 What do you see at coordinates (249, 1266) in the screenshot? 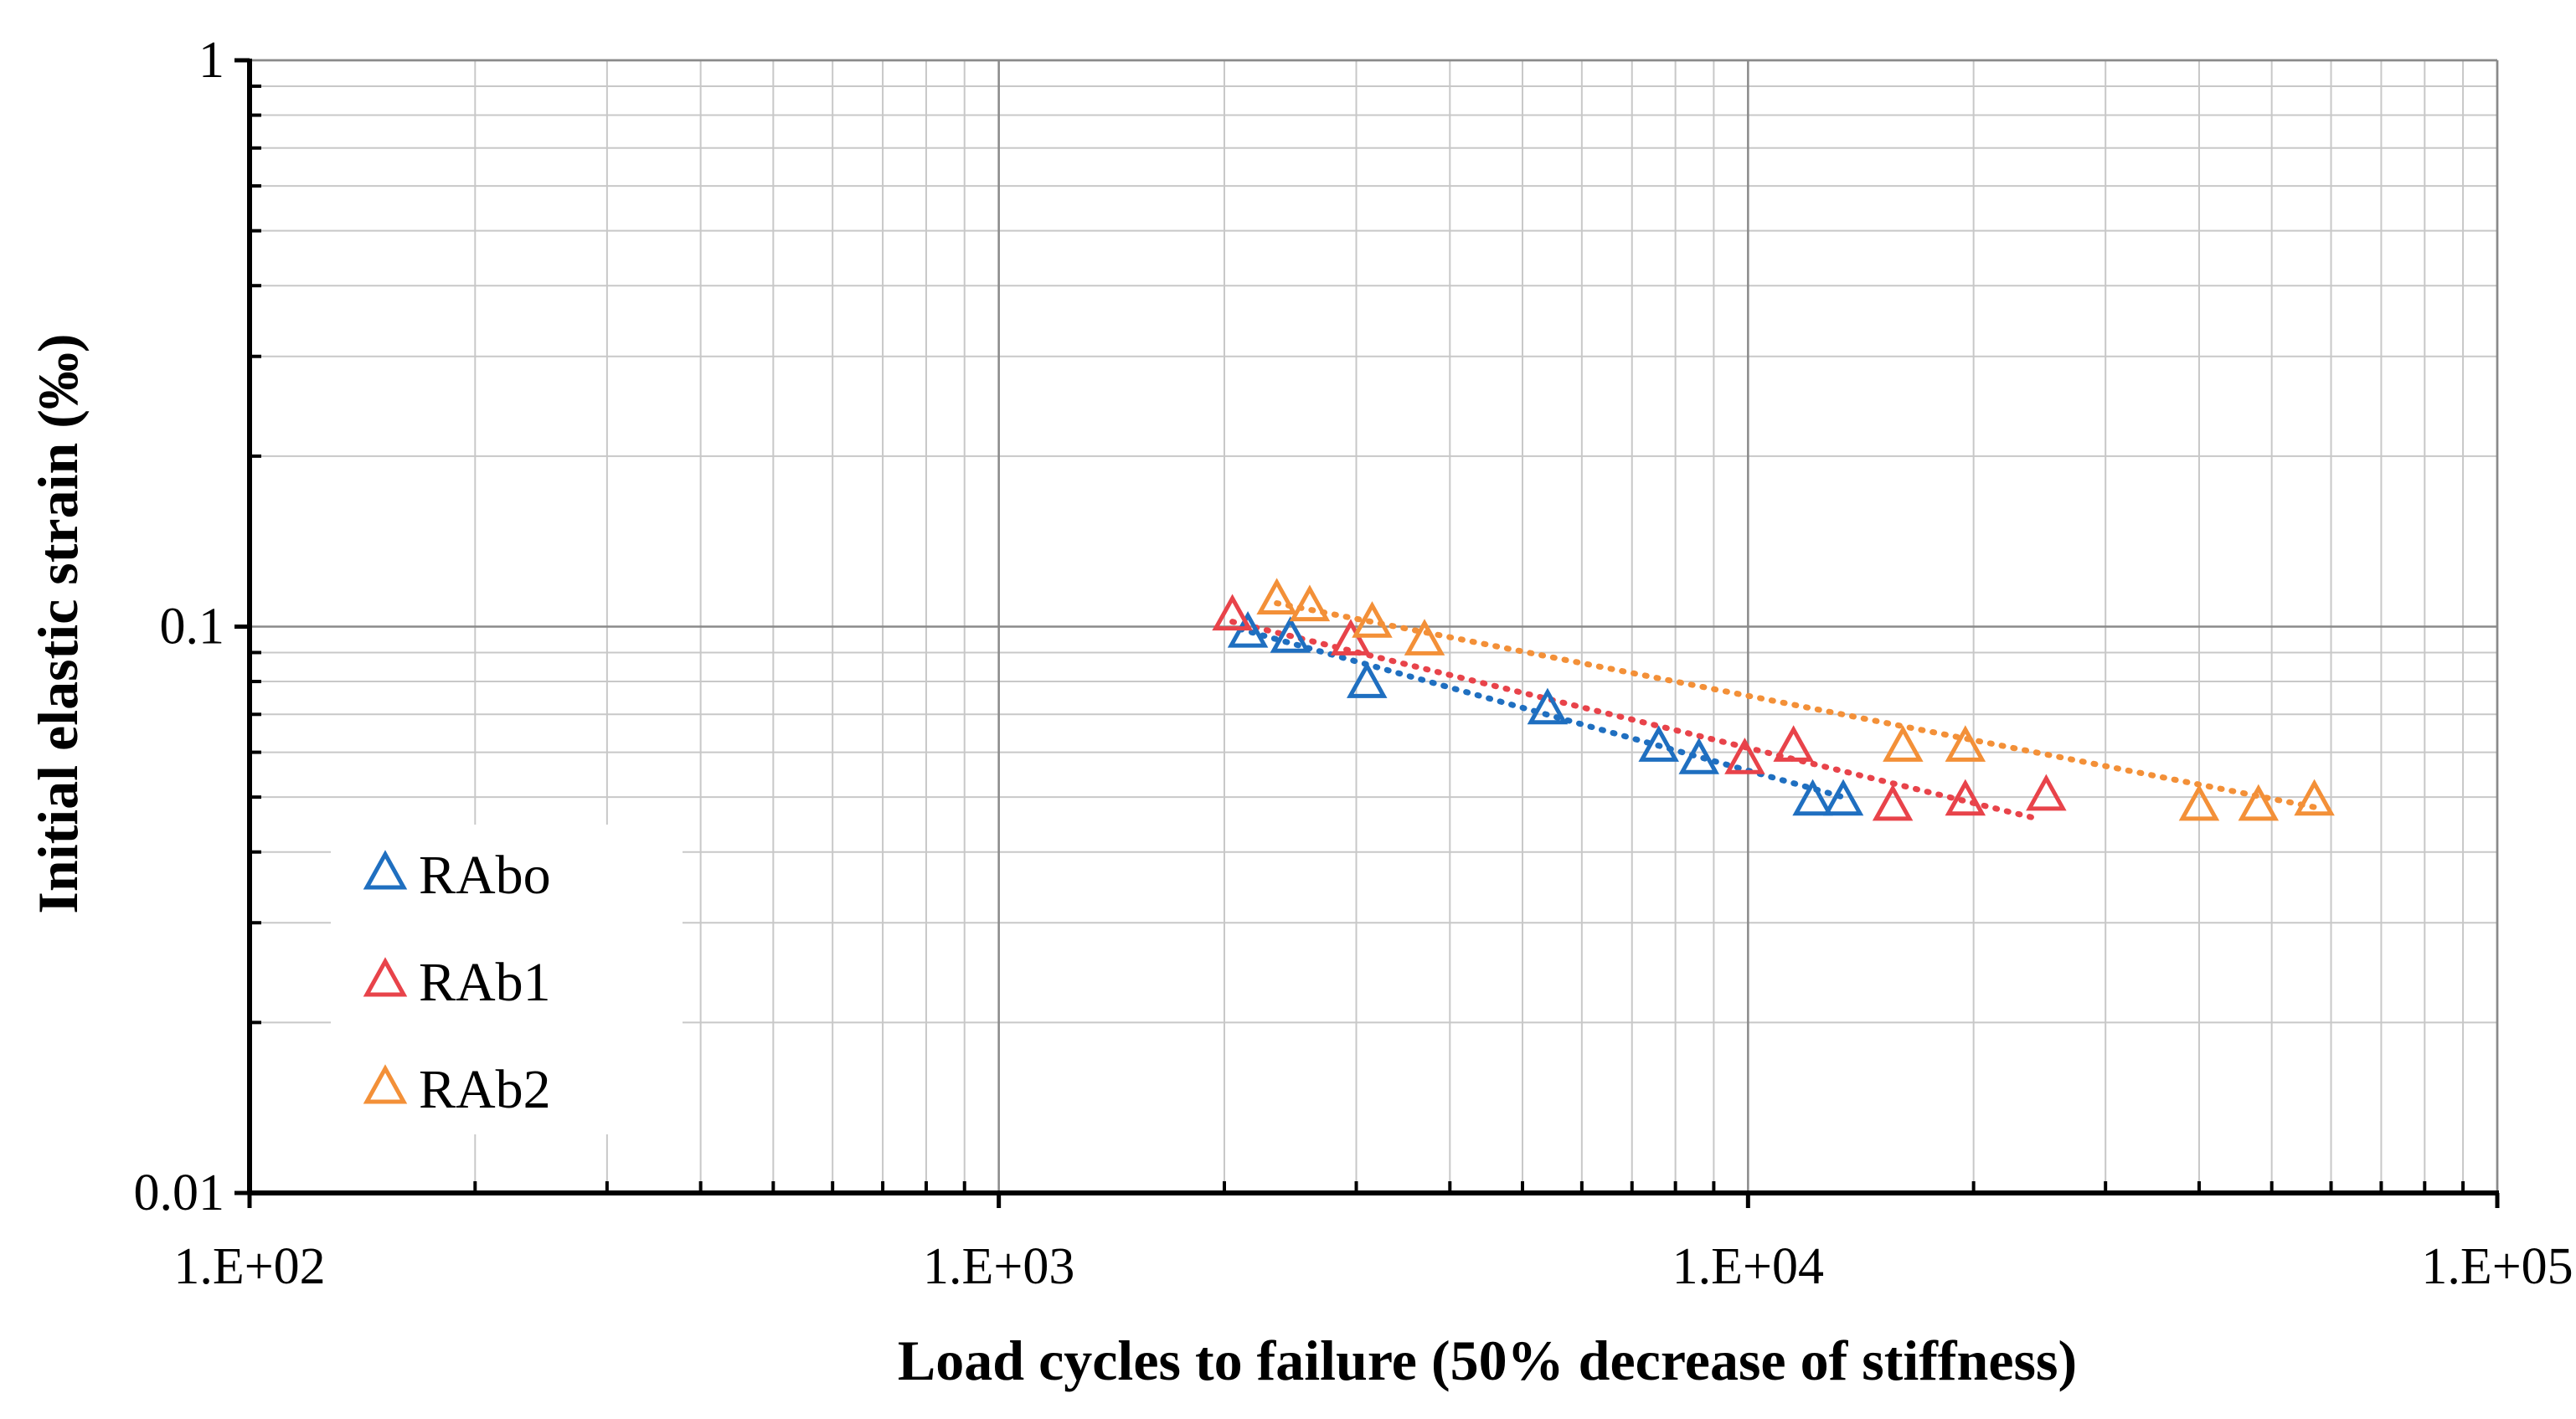
I see `x-tick-label: 1.E+02` at bounding box center [249, 1266].